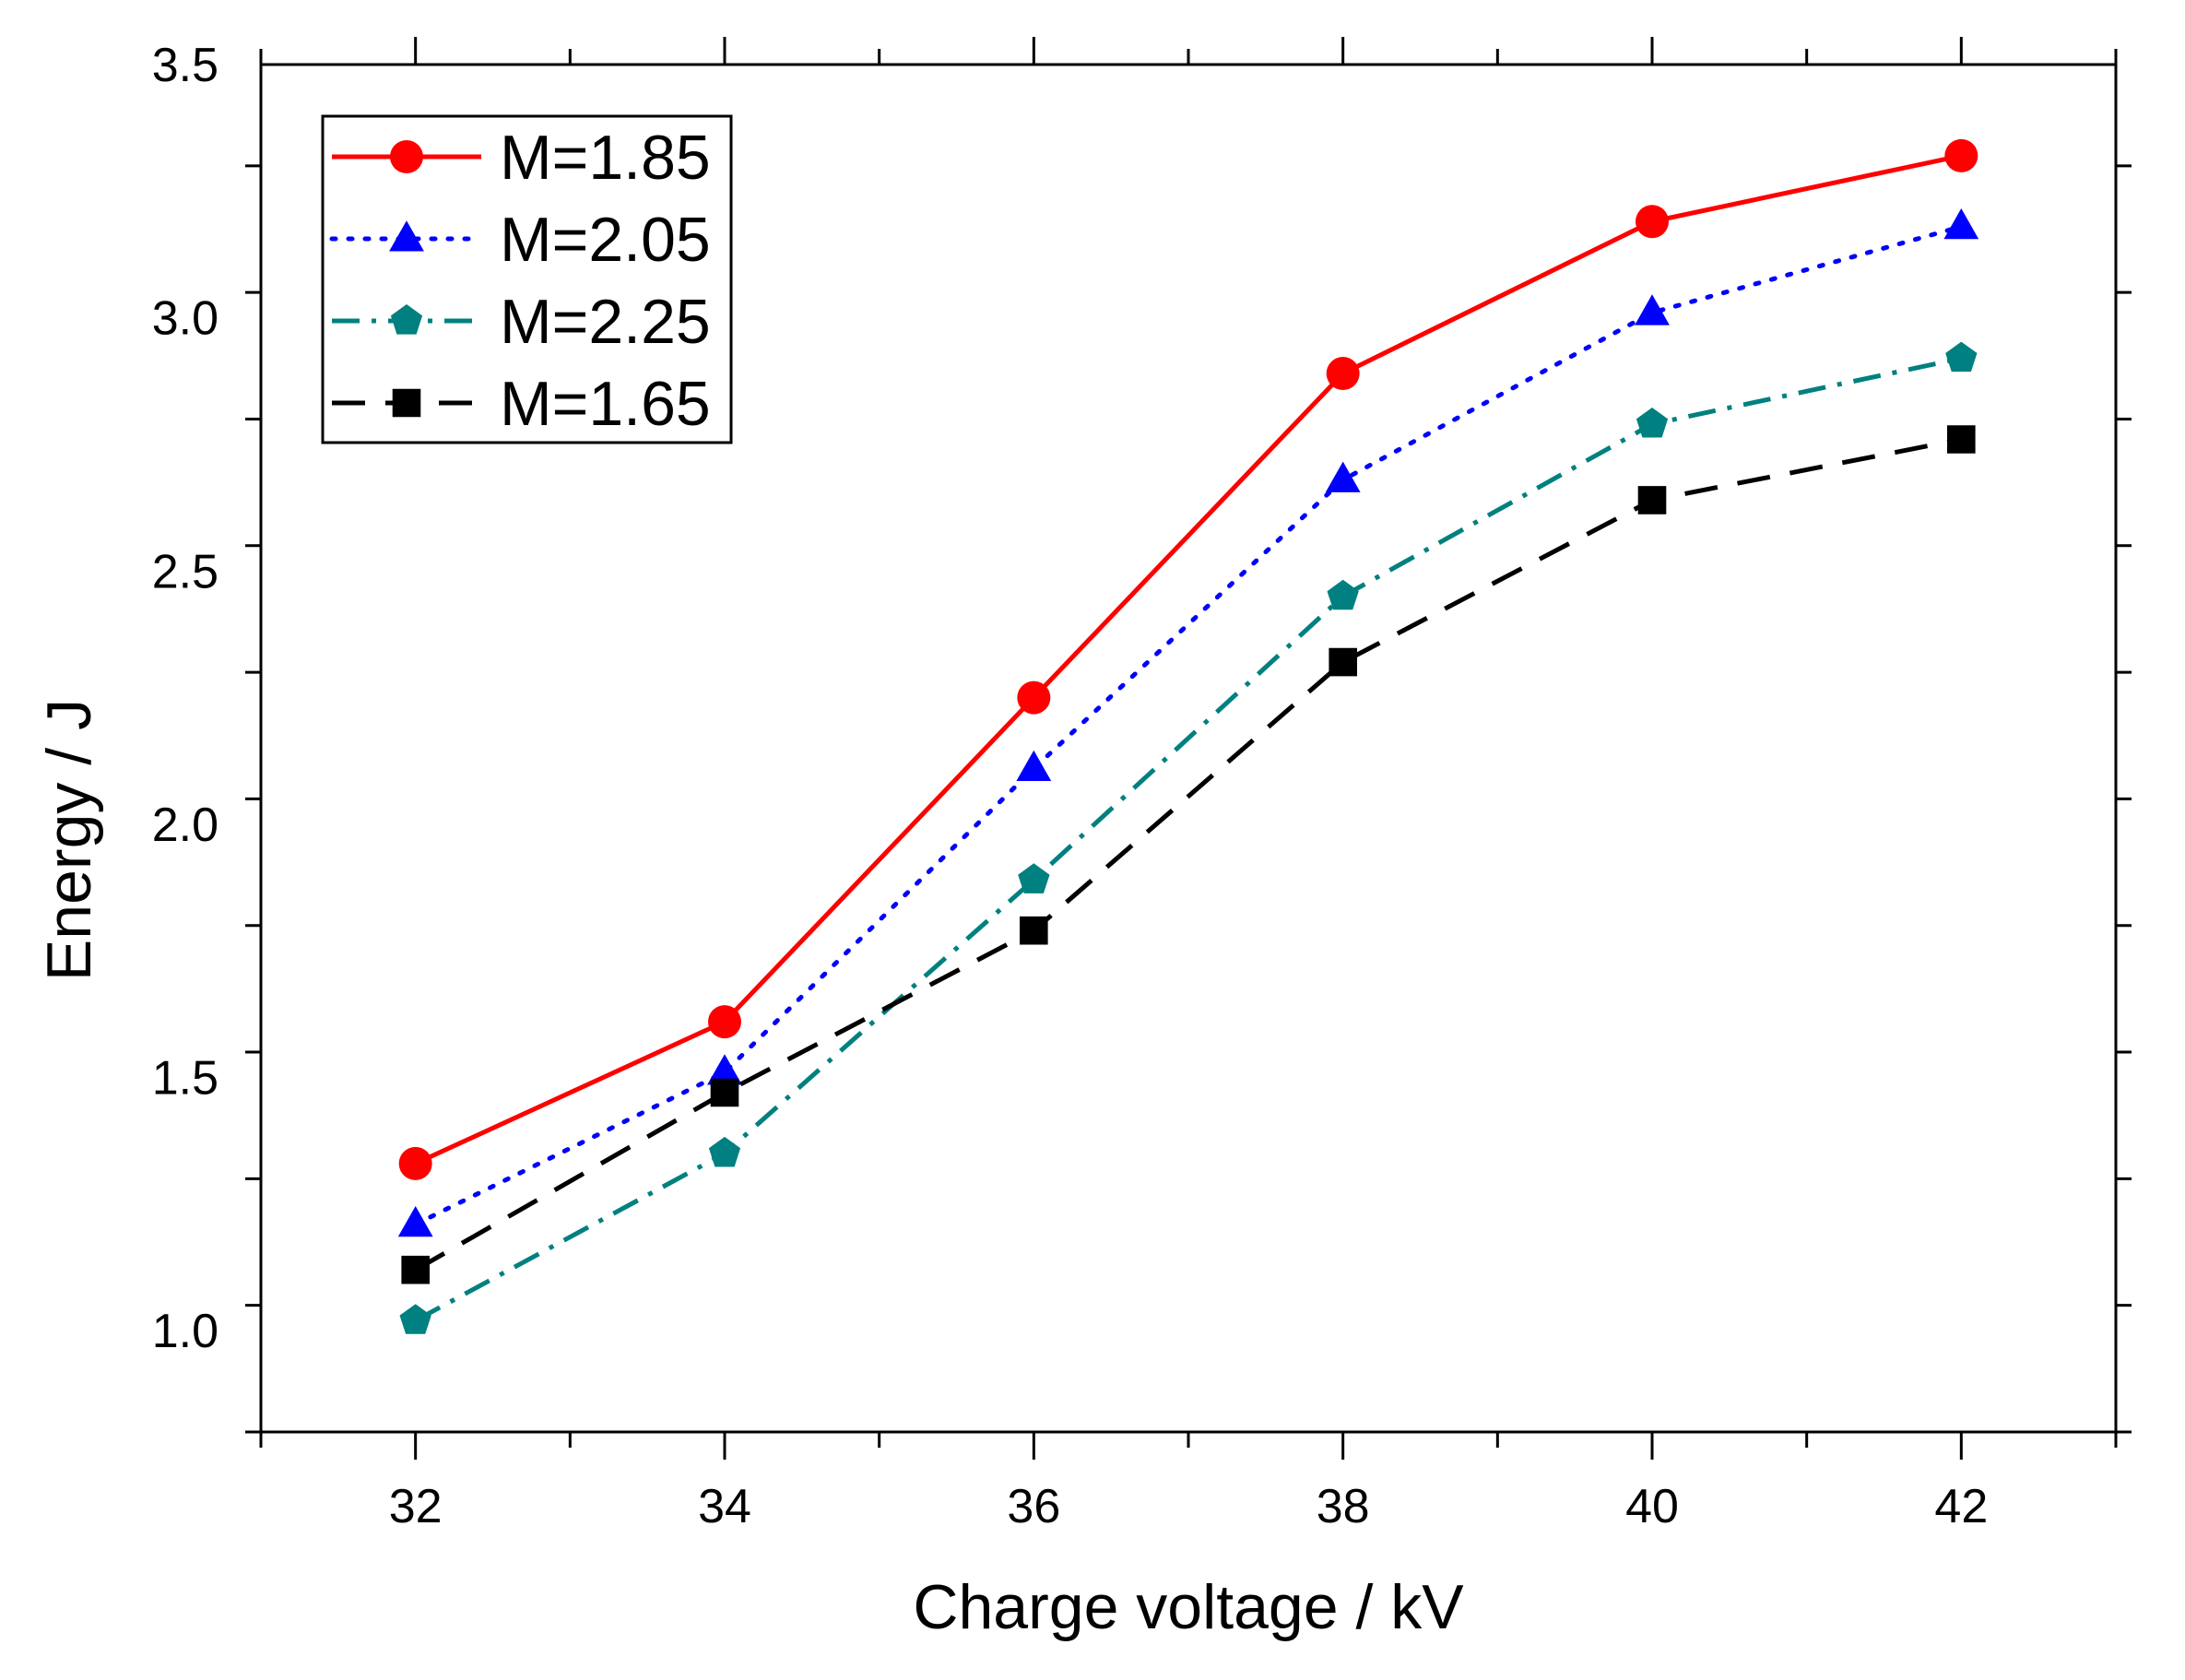  I want to click on x-tick-label: 36, so click(1033, 1506).